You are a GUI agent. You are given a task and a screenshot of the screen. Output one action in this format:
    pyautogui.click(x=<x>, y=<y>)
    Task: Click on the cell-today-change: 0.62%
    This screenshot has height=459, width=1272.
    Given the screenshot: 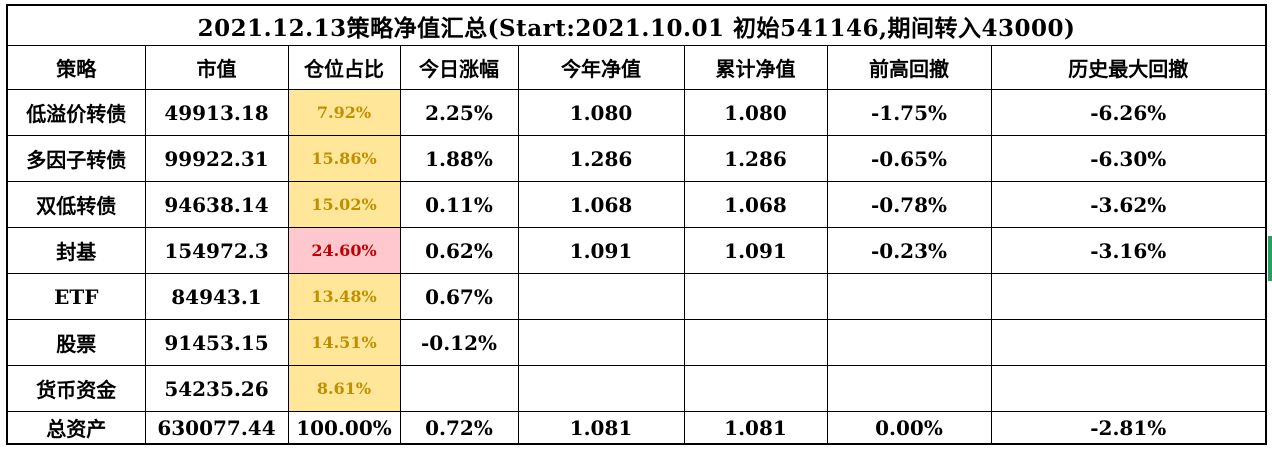 What is the action you would take?
    pyautogui.click(x=459, y=250)
    